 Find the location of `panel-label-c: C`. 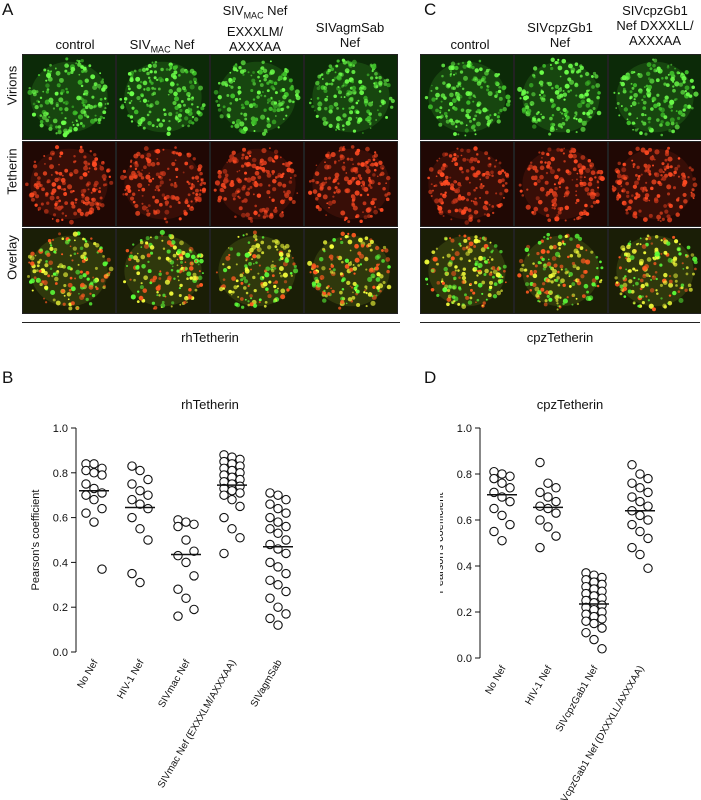

panel-label-c: C is located at coordinates (430, 9).